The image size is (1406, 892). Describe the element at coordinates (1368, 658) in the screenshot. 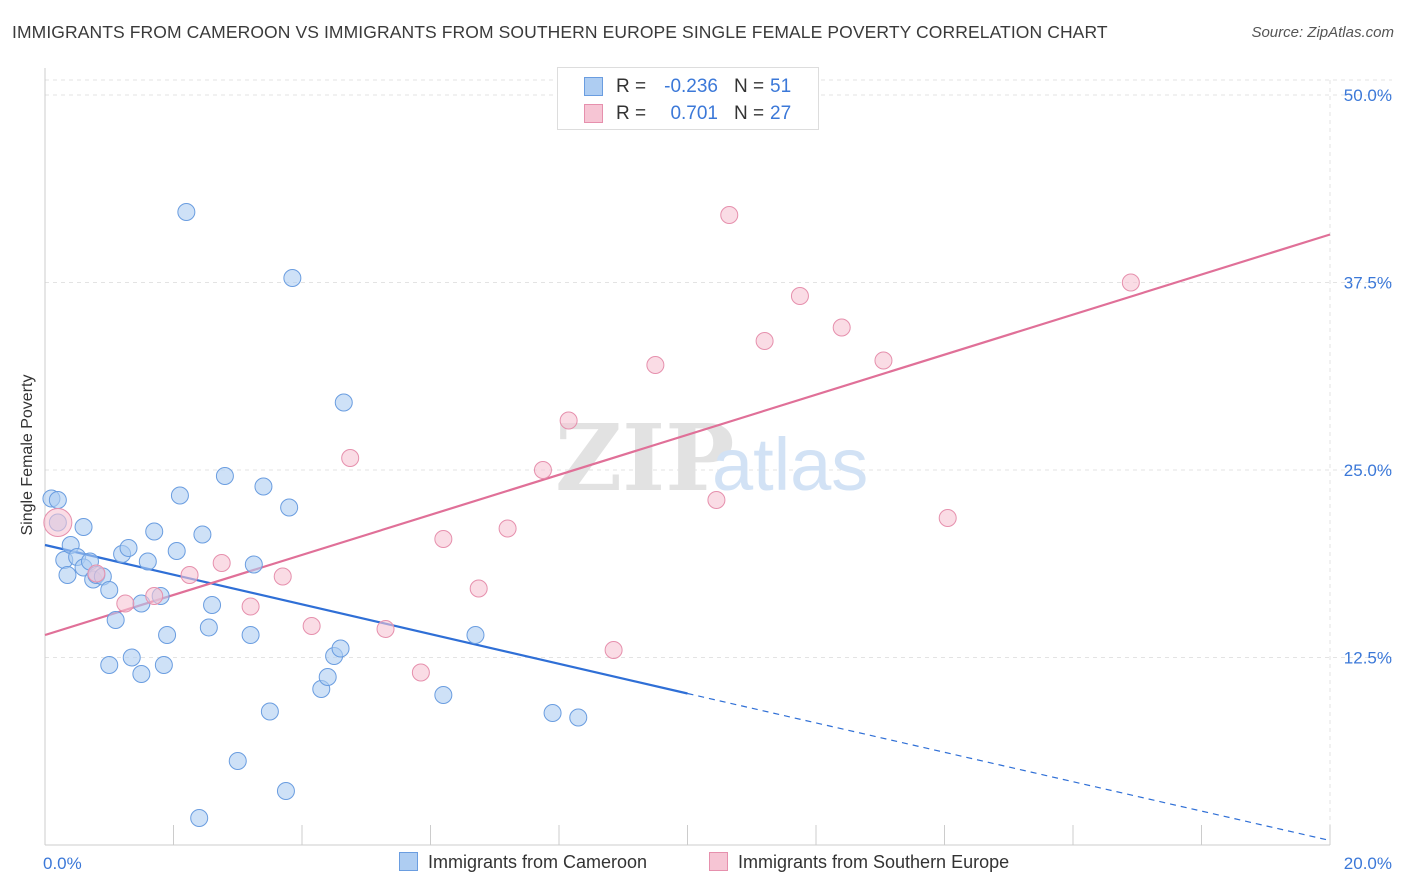

I see `y-tick-label: 12.5%` at that location.